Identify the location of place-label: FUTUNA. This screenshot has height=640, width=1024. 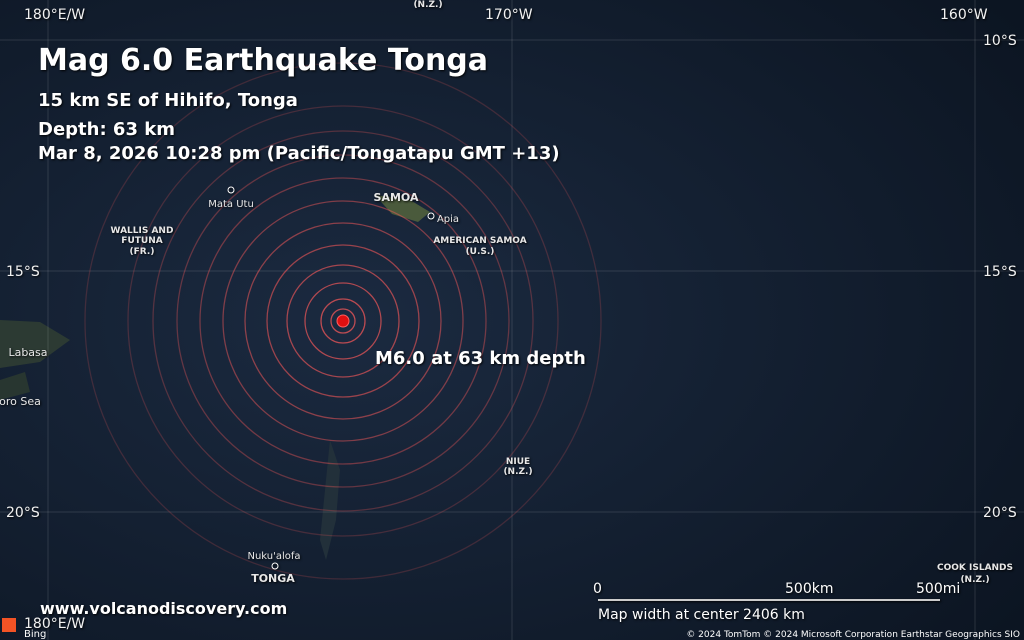
(141, 241).